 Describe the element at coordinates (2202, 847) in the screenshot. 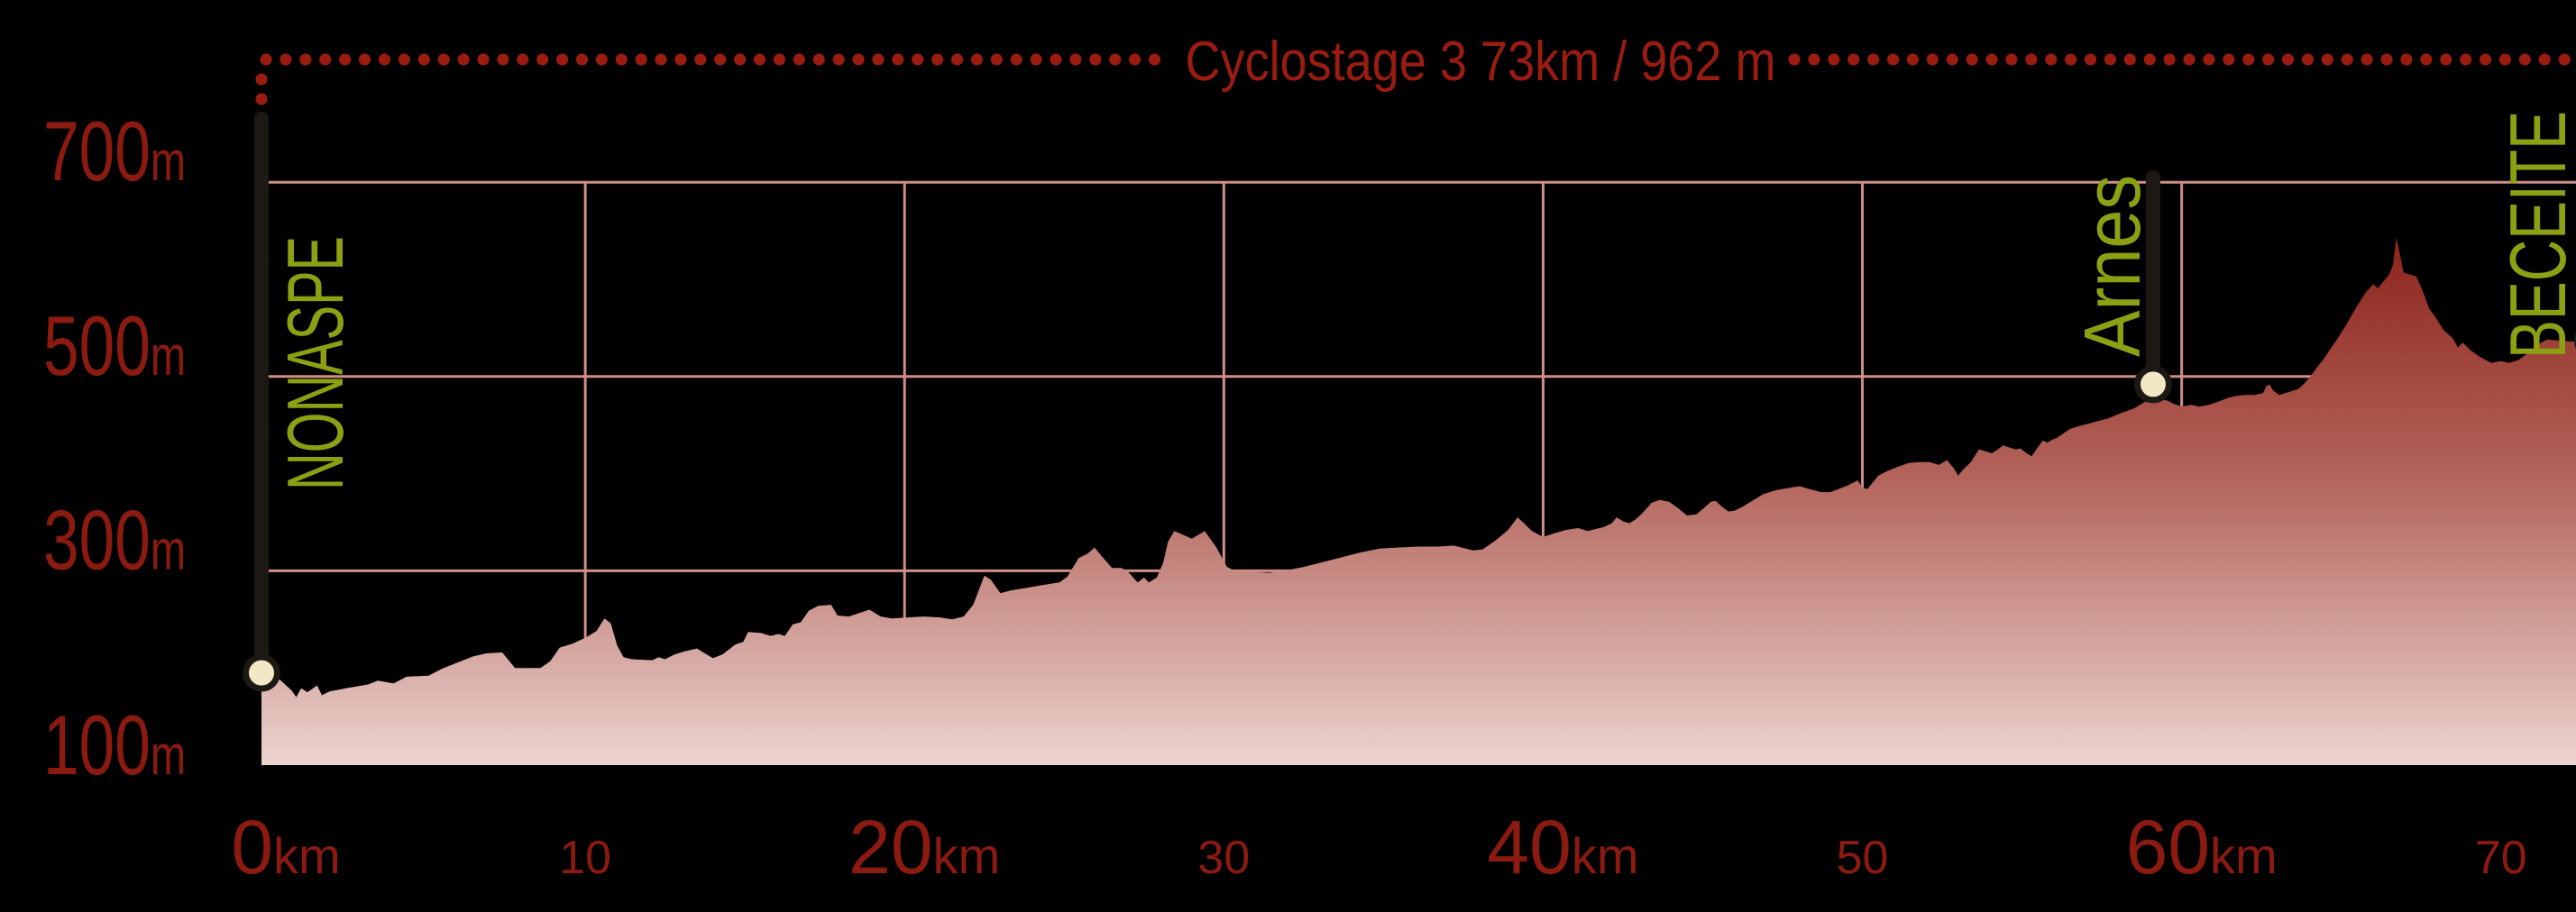

I see `x-tick-60km: 60km` at that location.